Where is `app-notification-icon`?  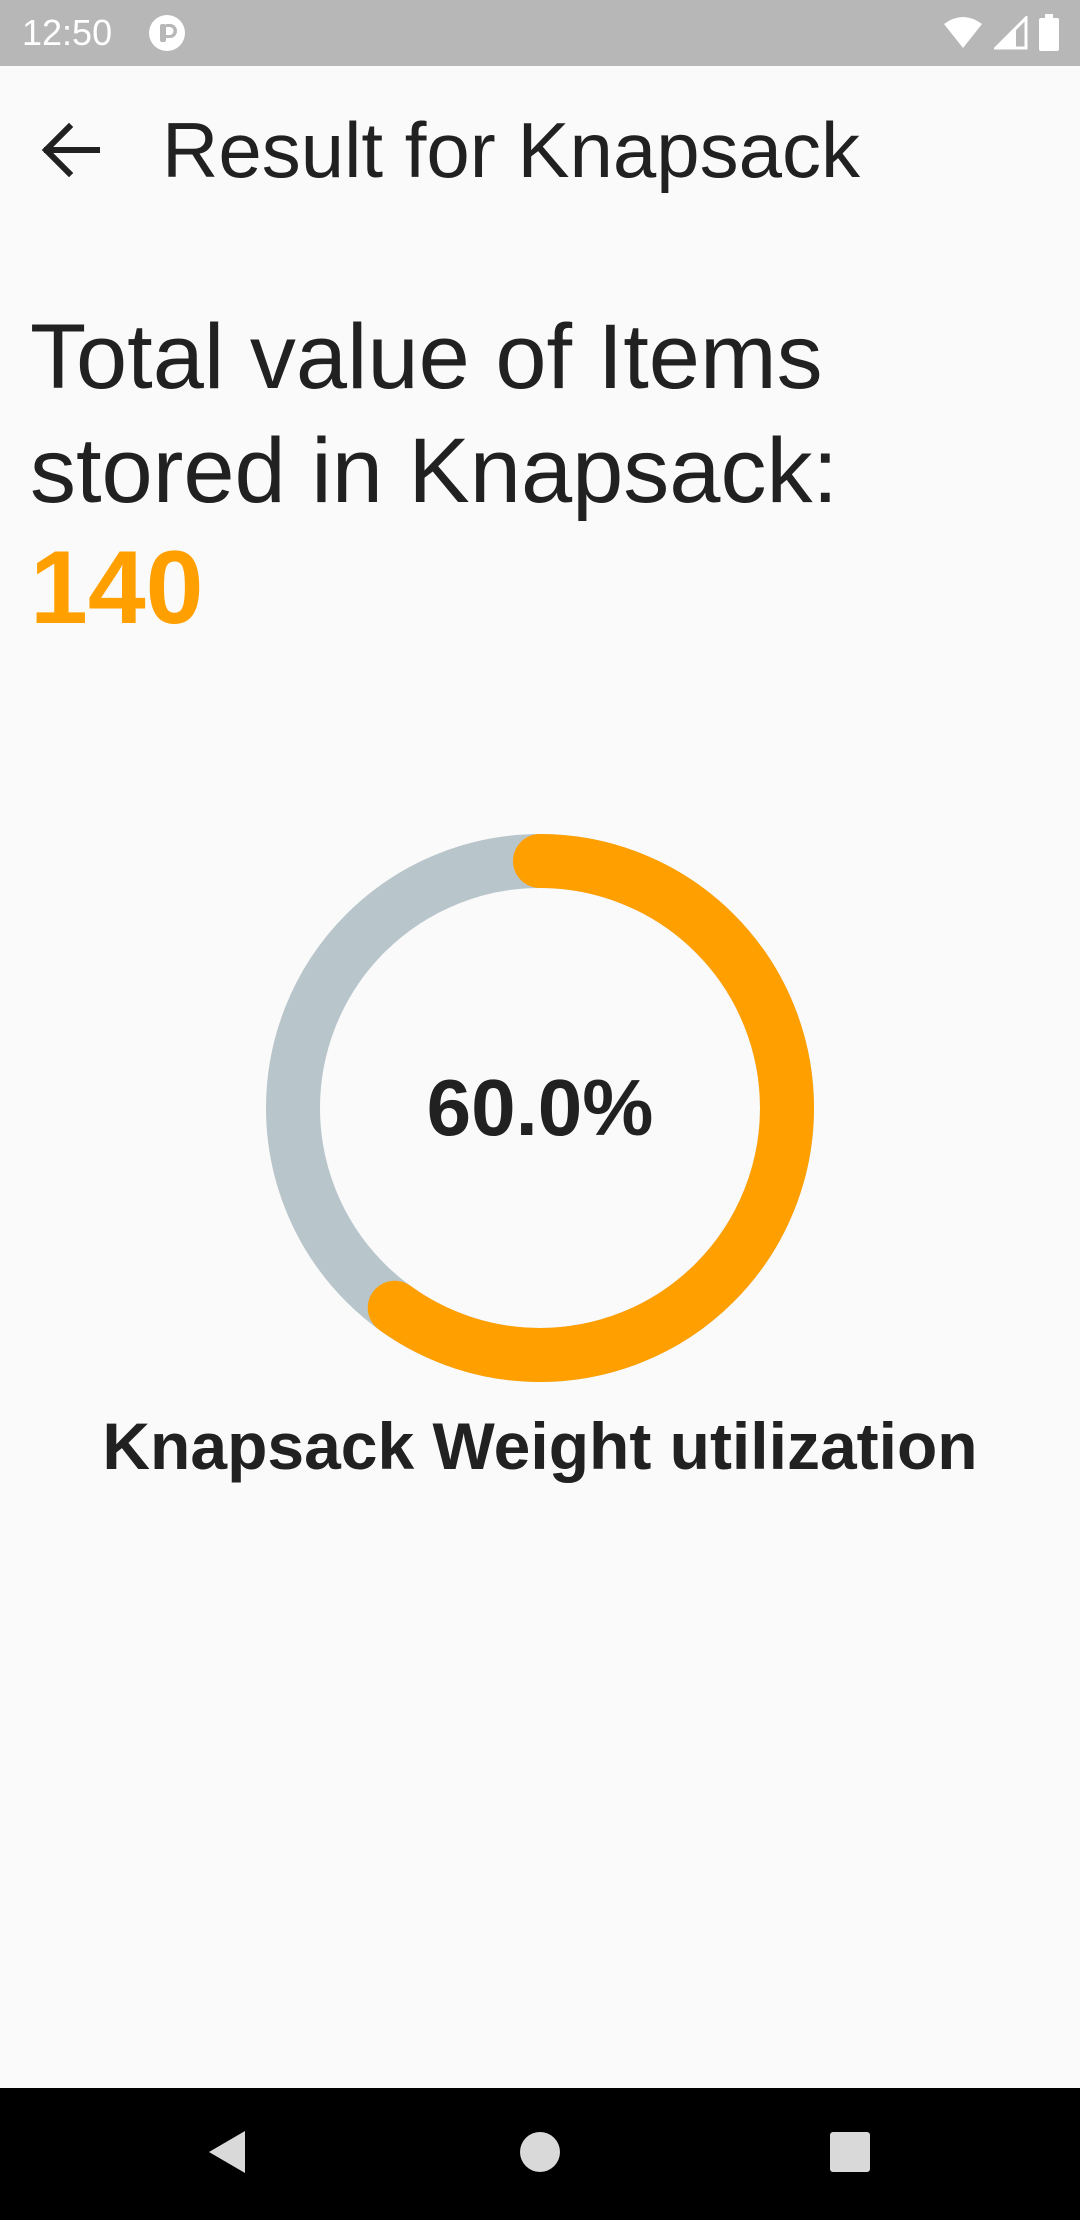 app-notification-icon is located at coordinates (167, 33).